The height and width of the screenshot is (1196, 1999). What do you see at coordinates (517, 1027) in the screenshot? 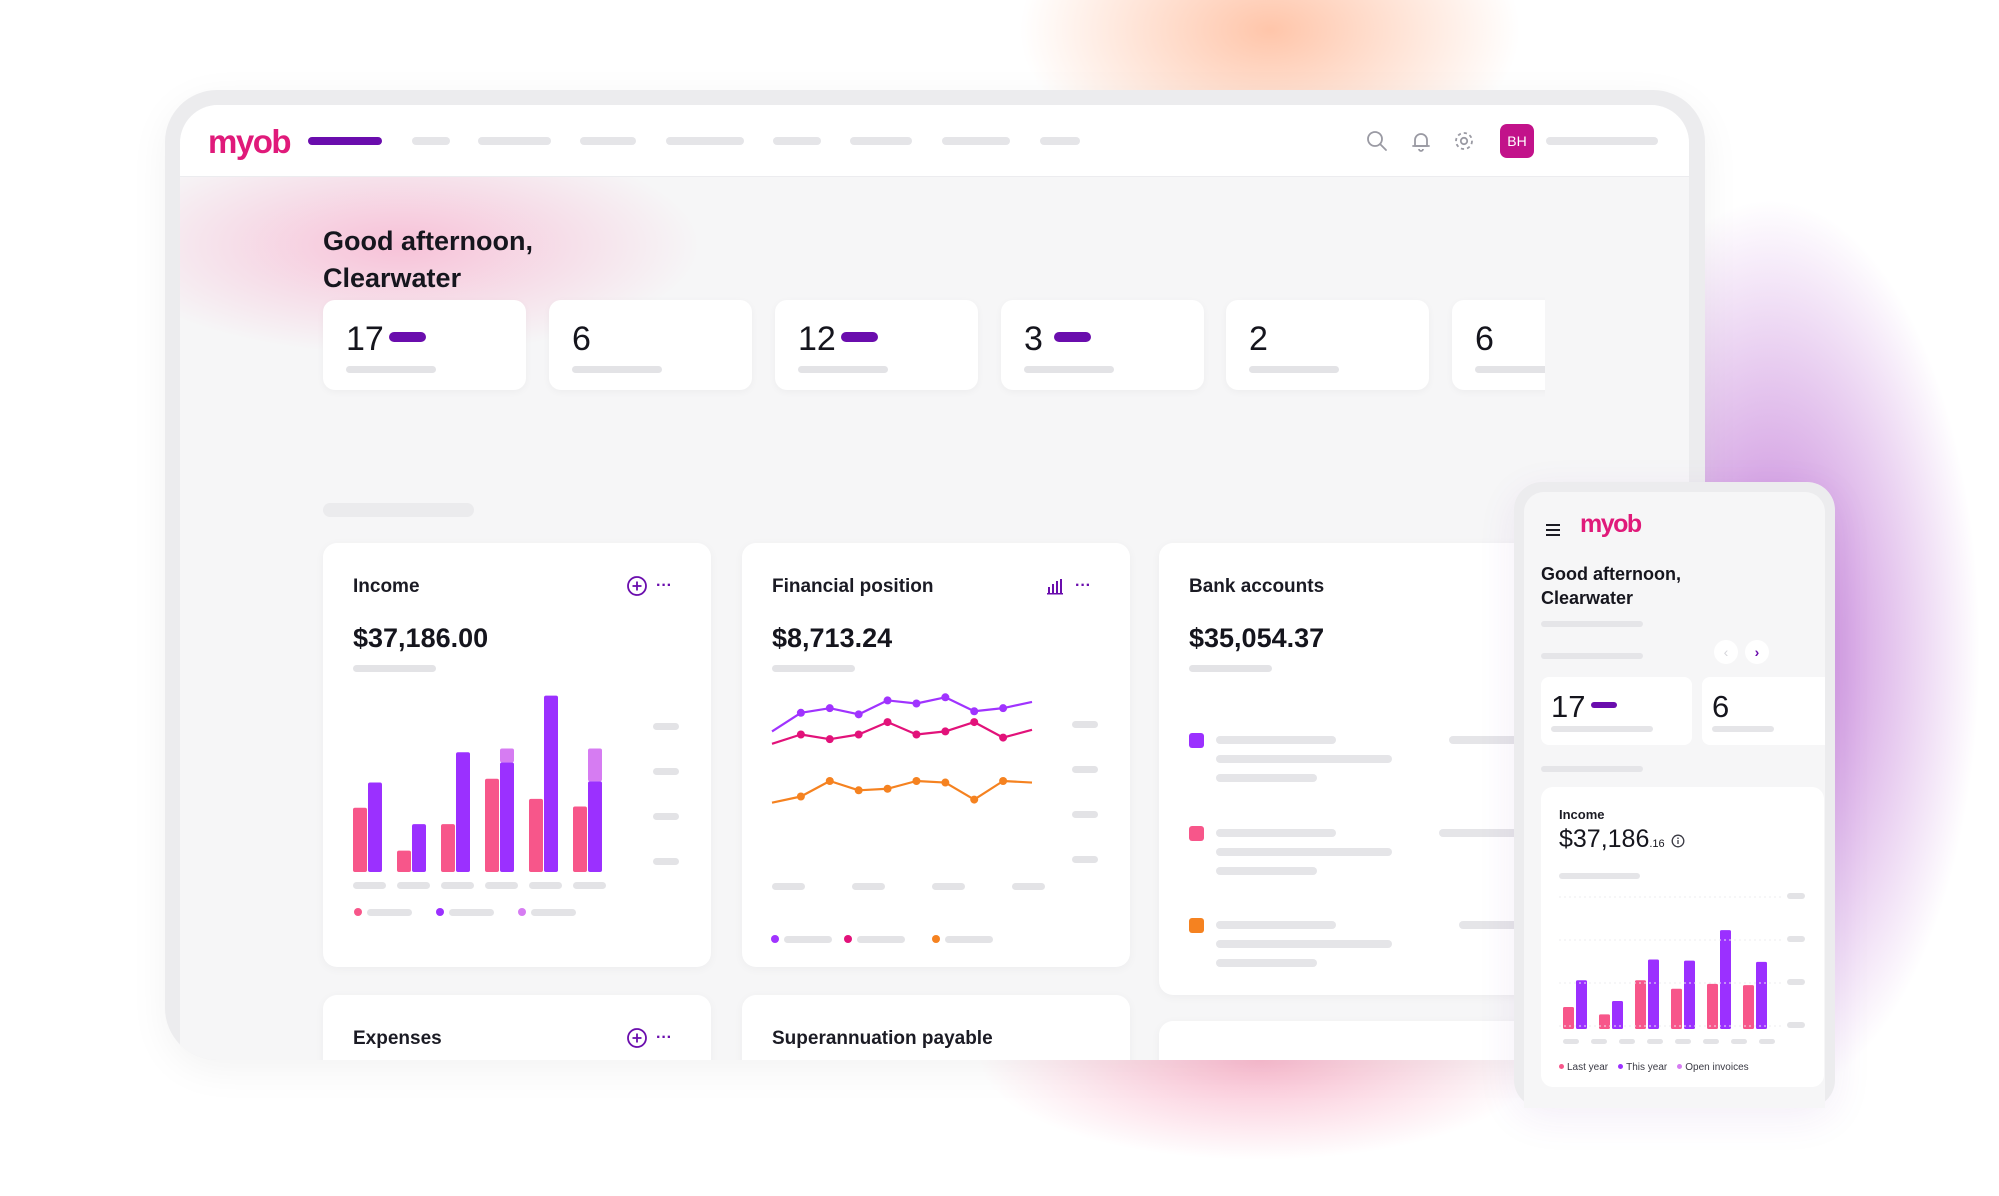
I see `expenses-card: Expenses ···` at bounding box center [517, 1027].